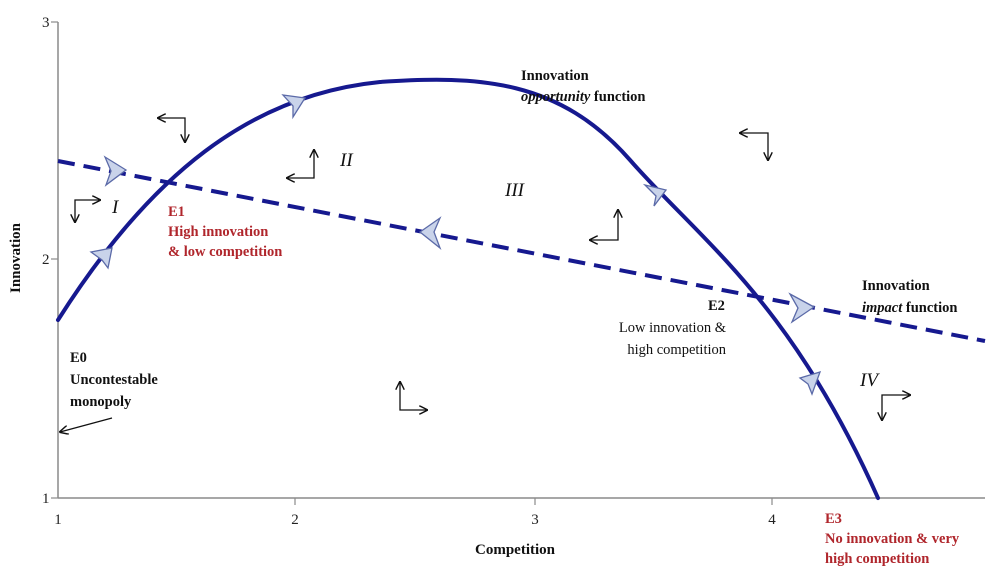 The height and width of the screenshot is (585, 1000). I want to click on impact-label-line1: Innovation, so click(896, 286).